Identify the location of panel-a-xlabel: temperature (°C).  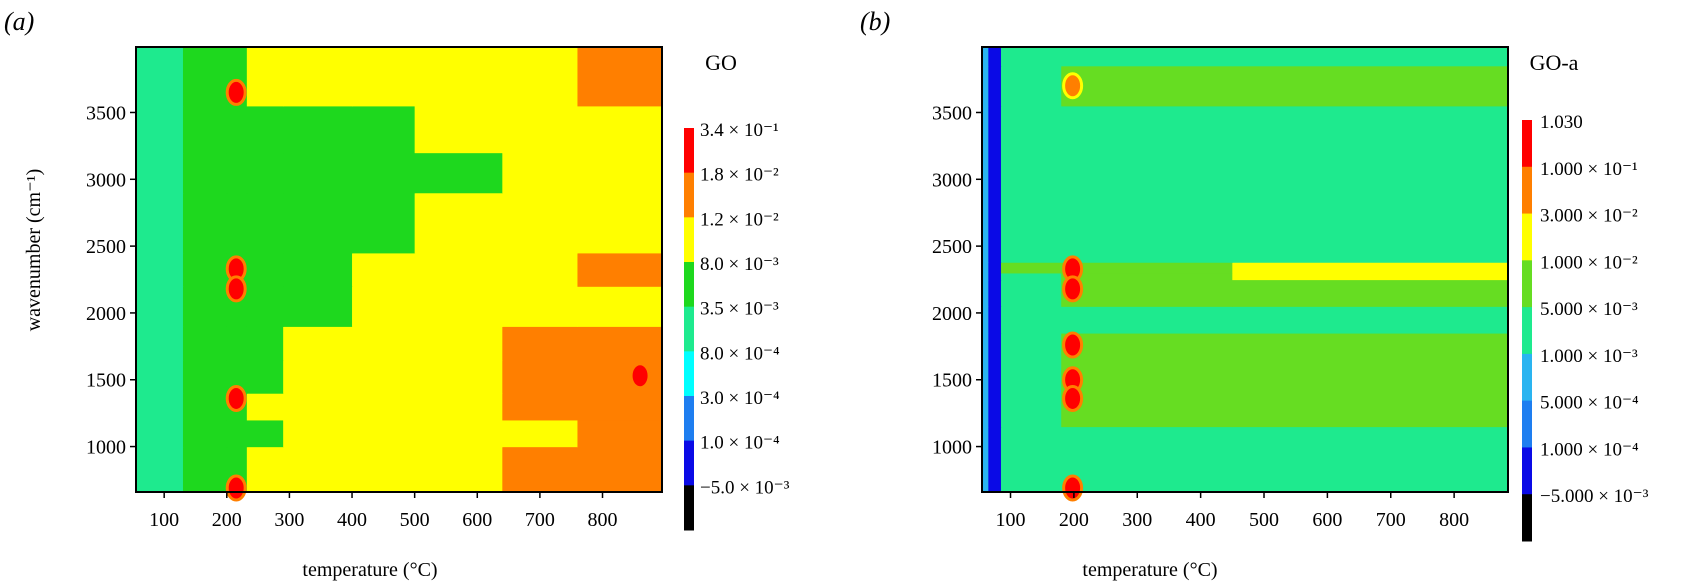
(369, 570).